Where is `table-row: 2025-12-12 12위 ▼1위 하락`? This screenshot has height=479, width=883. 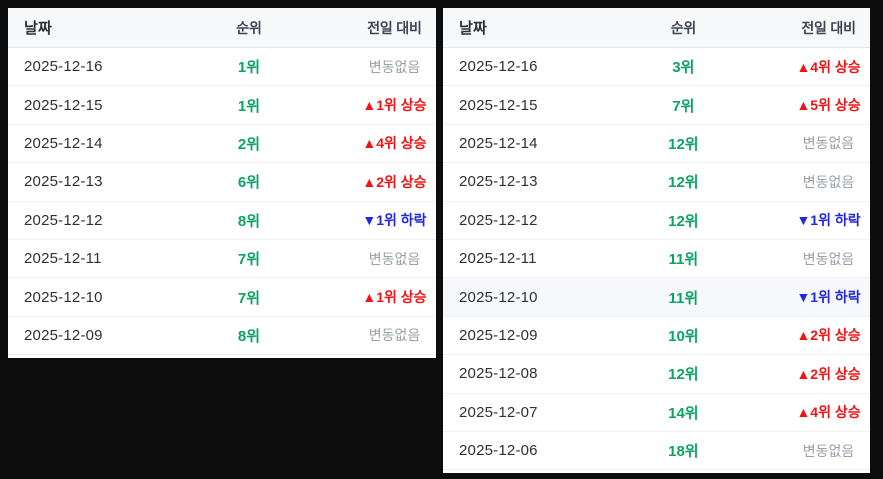
table-row: 2025-12-12 12위 ▼1위 하락 is located at coordinates (656, 220).